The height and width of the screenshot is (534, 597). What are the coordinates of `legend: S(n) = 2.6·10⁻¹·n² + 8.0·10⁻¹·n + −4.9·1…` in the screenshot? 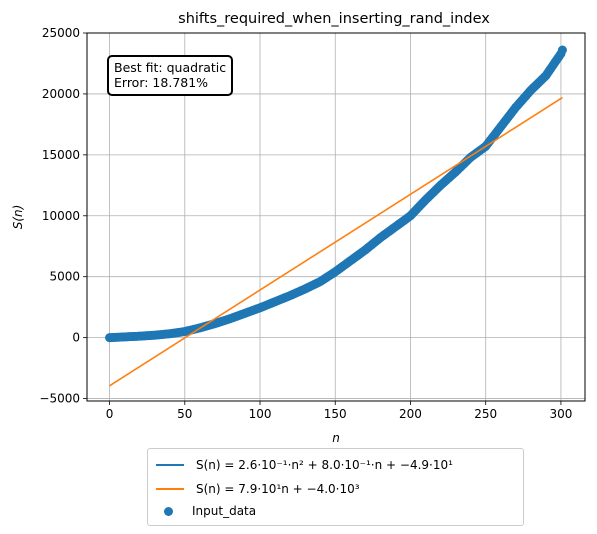 It's located at (335, 487).